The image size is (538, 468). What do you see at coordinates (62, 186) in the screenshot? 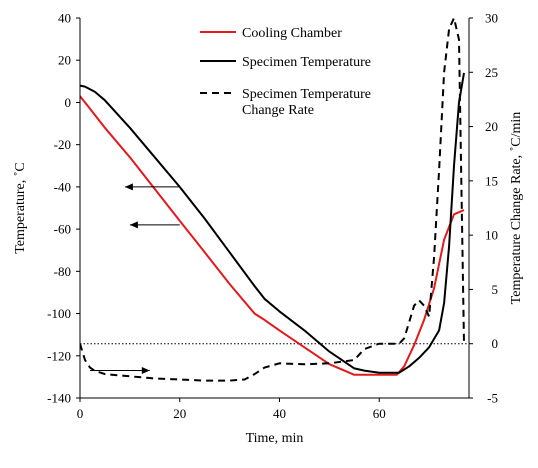
I see `left-y-tick-label-4: -40` at bounding box center [62, 186].